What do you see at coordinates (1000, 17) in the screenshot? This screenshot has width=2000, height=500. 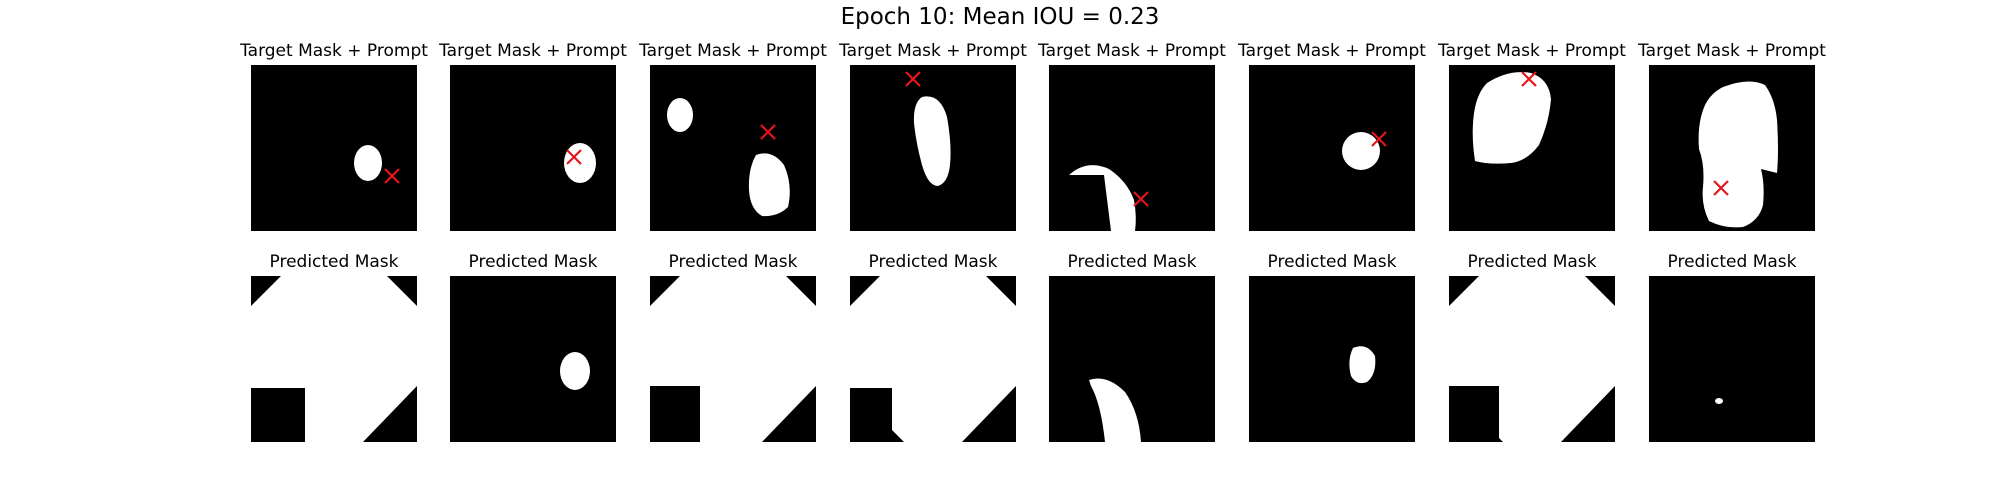 I see `figure-title: Epoch 10: Mean IOU = 0.23` at bounding box center [1000, 17].